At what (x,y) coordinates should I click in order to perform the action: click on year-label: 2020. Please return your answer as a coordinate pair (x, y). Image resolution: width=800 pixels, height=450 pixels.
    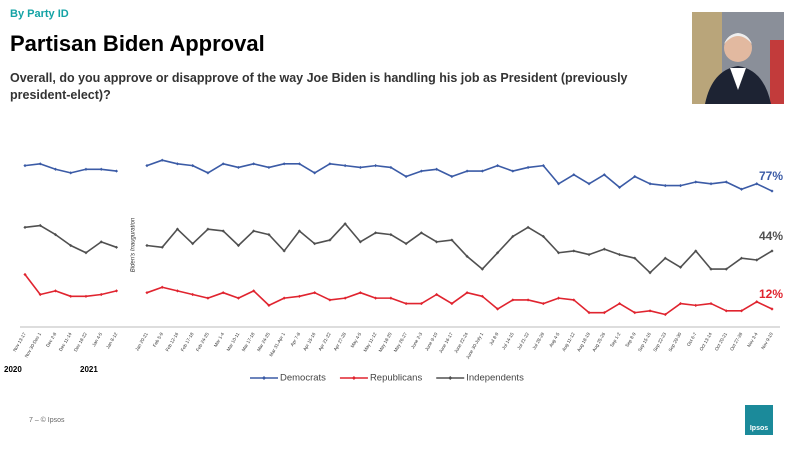
    Looking at the image, I should click on (13, 369).